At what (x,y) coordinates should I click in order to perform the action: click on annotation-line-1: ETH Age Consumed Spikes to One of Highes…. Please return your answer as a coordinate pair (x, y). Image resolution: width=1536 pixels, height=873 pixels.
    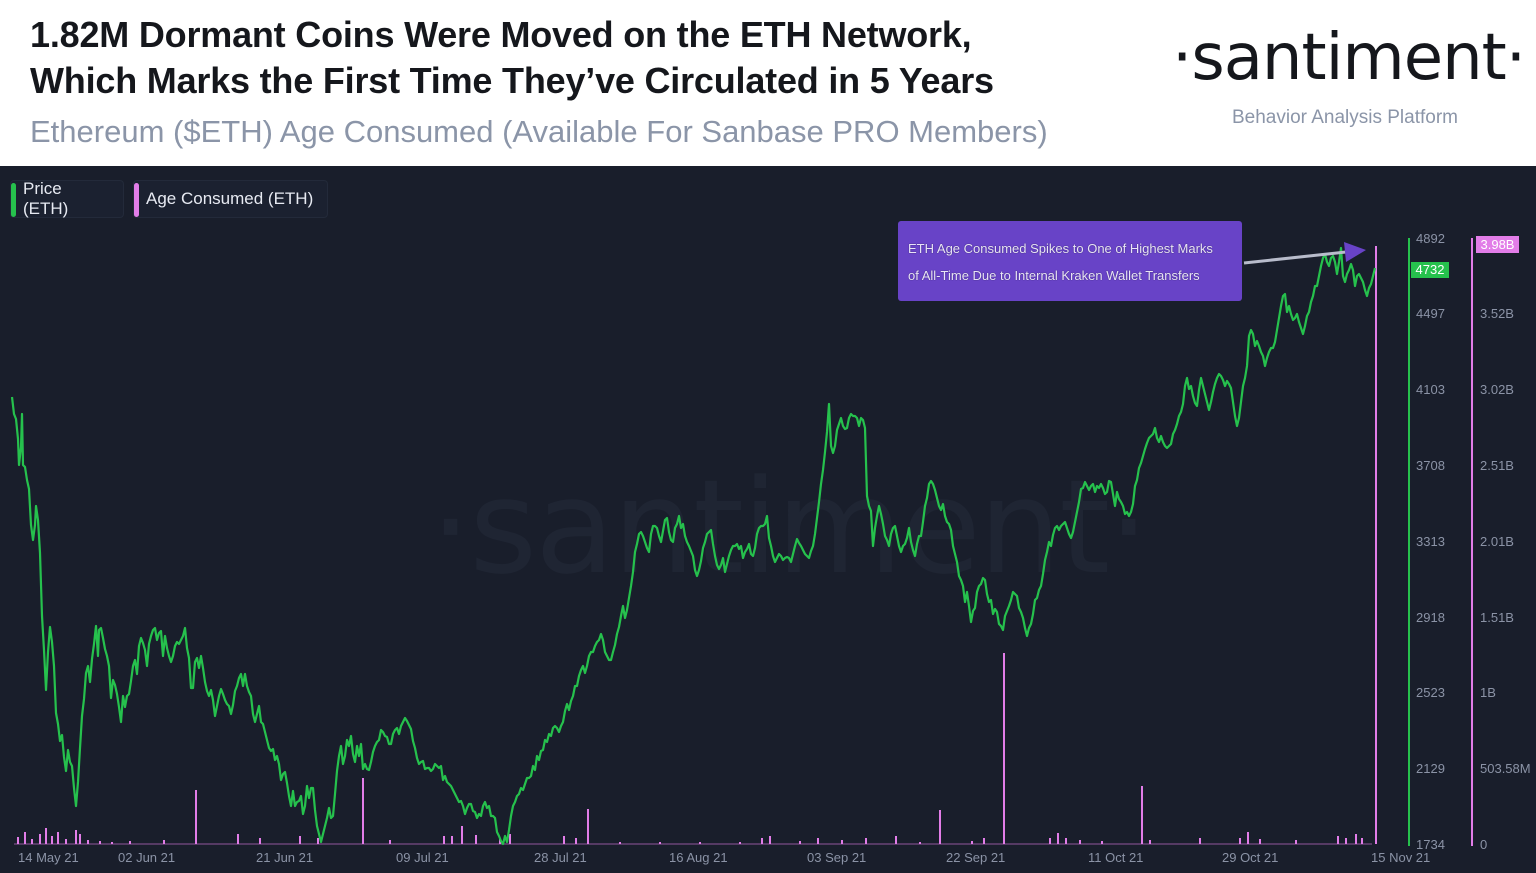
    Looking at the image, I should click on (1060, 248).